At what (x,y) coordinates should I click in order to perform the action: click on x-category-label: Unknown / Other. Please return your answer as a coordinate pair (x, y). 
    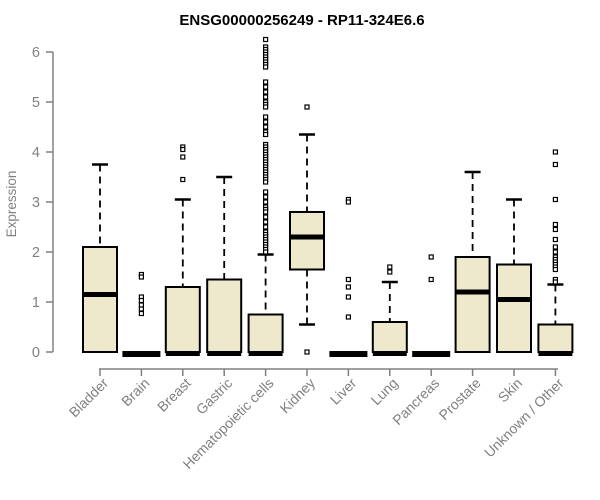
    Looking at the image, I should click on (524, 418).